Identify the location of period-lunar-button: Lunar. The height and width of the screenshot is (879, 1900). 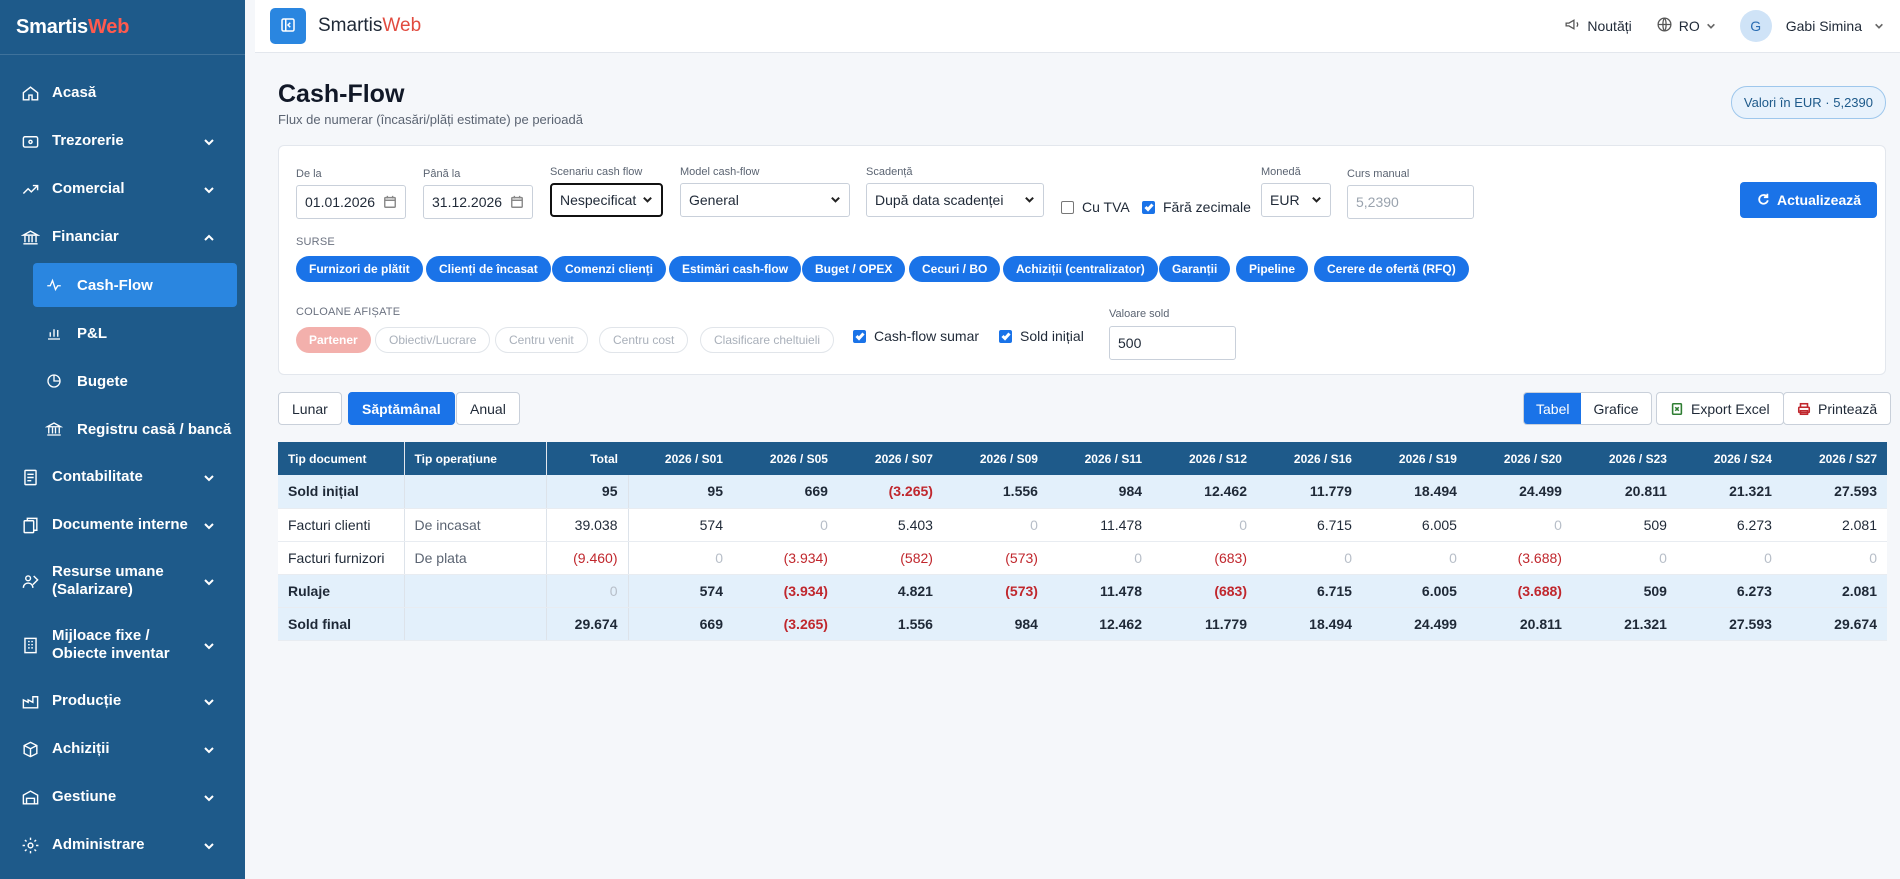
(310, 408).